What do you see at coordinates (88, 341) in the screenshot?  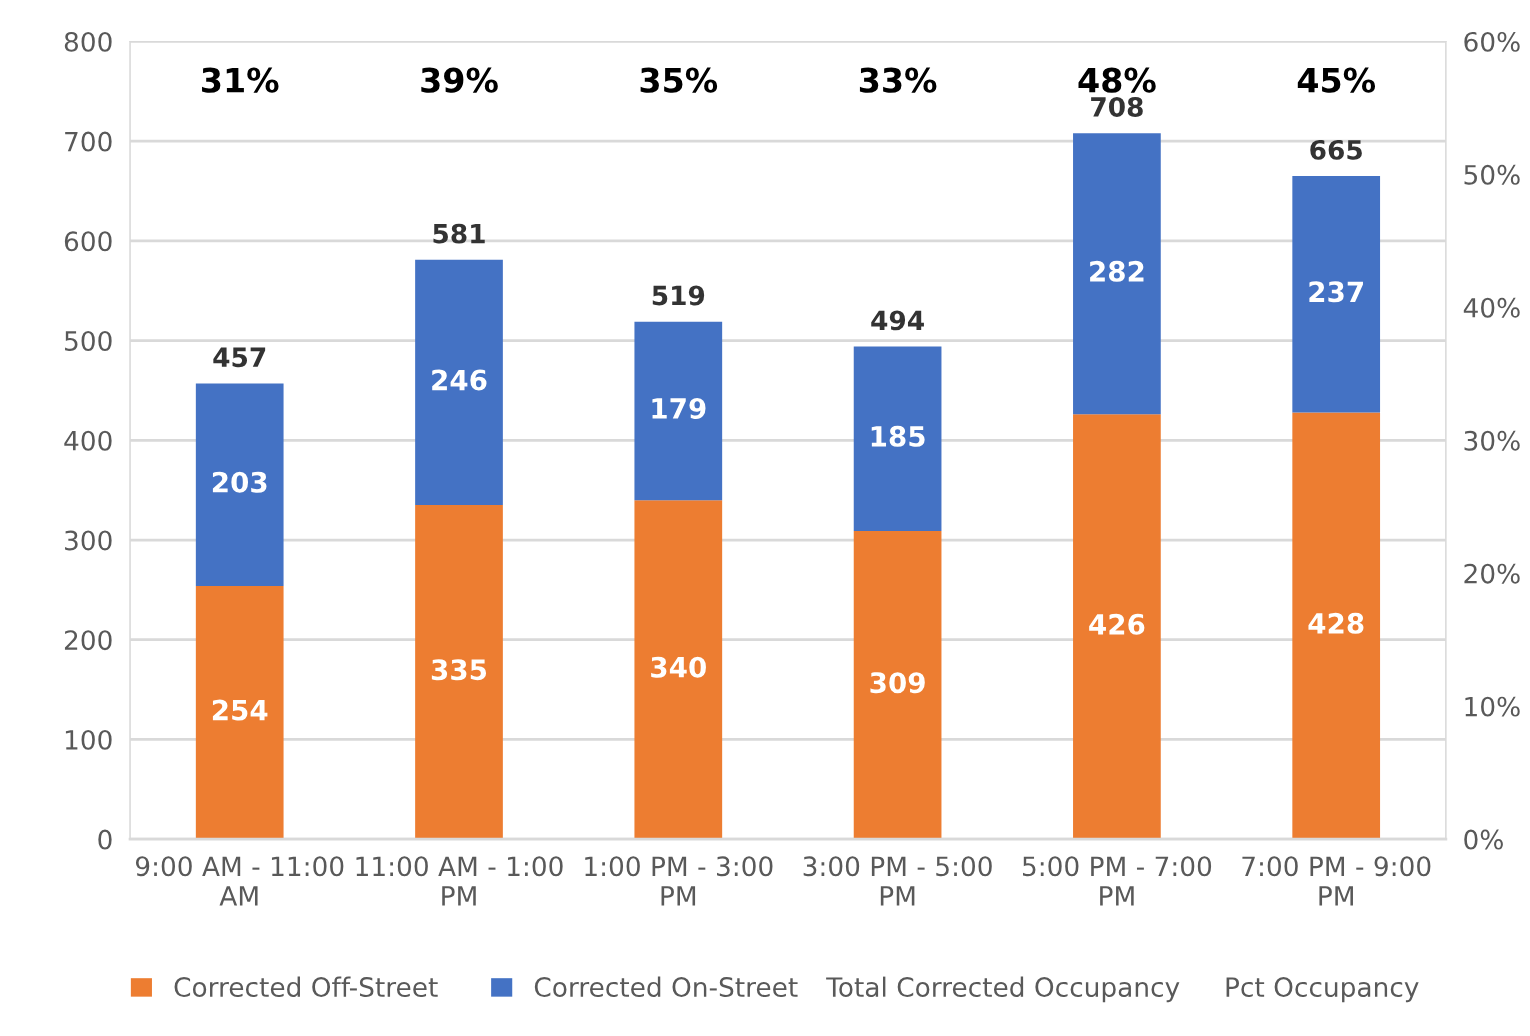 I see `y-tick-label: 500` at bounding box center [88, 341].